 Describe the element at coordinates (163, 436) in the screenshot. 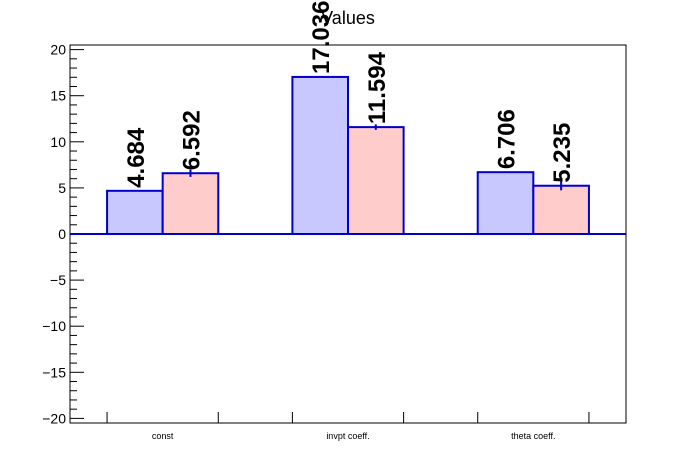

I see `x-category-label: const` at that location.